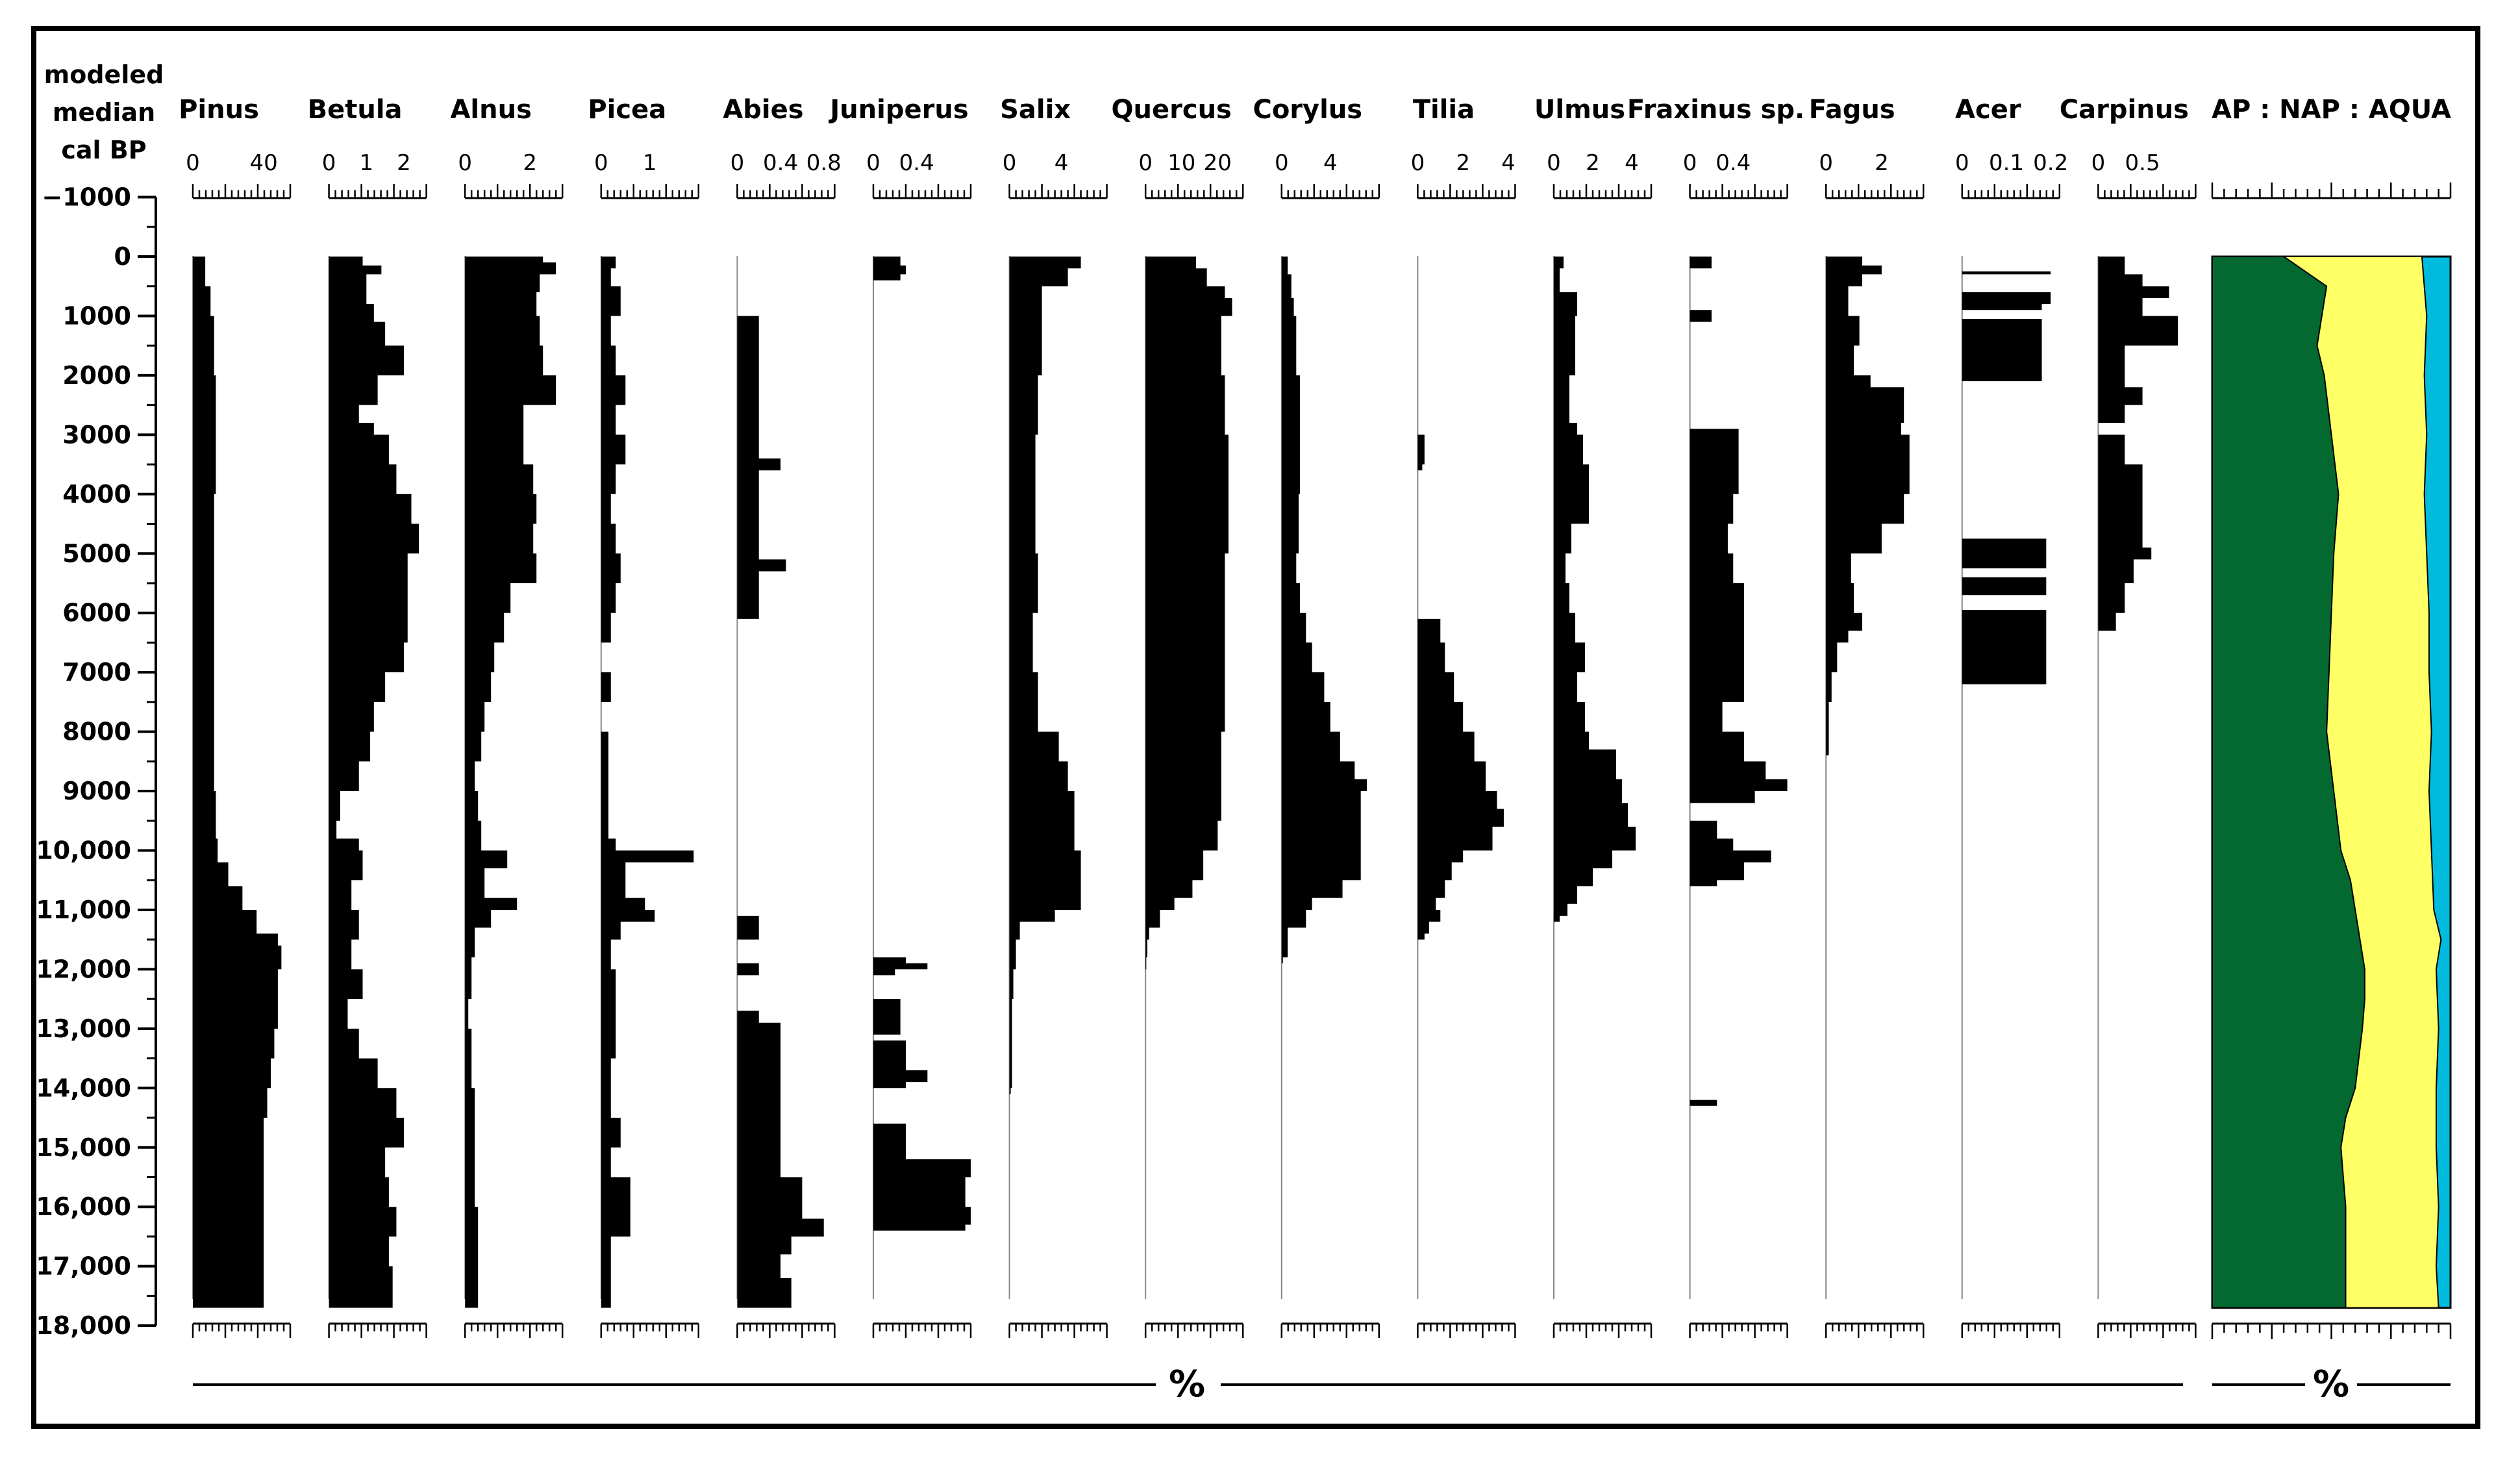 The image size is (2520, 1460). I want to click on panel-fraxinus-sp: Fraxinus sp. 0 0.4, so click(1715, 716).